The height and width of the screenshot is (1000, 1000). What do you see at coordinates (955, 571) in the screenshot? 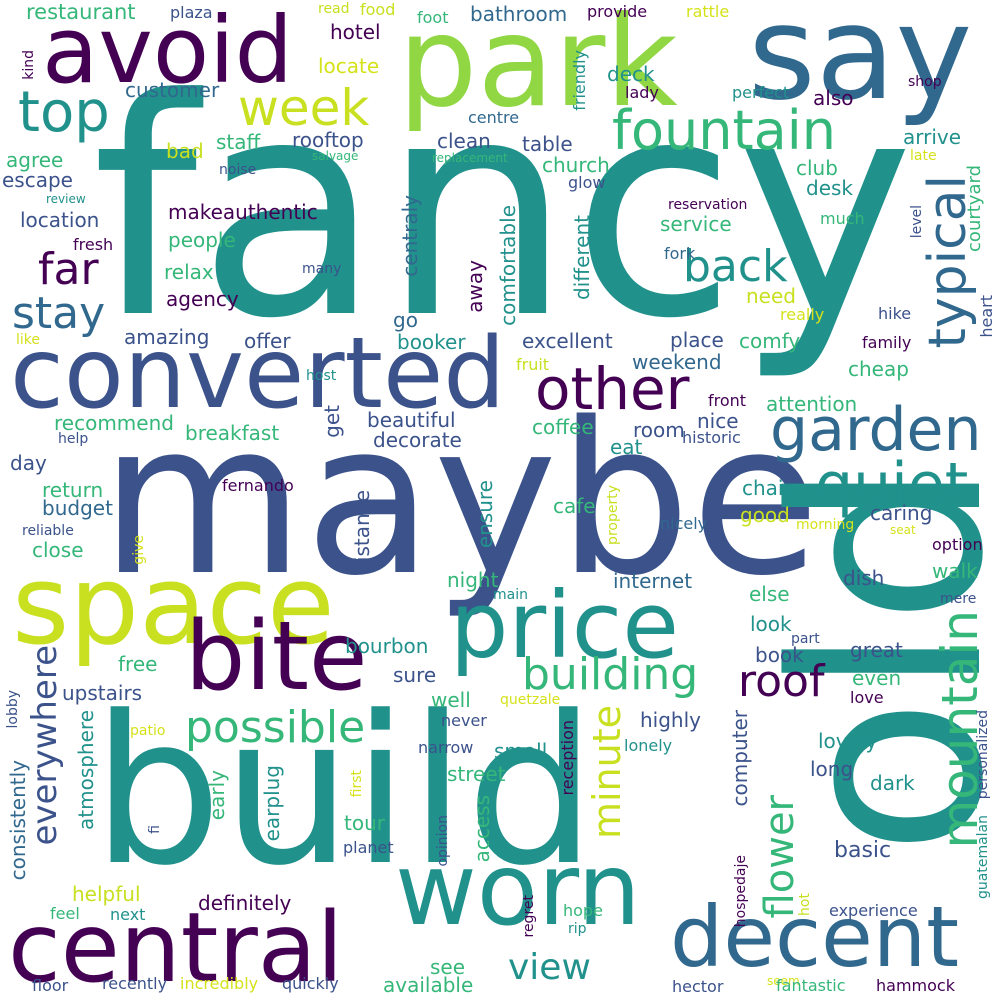
I see `word-walk: walk` at bounding box center [955, 571].